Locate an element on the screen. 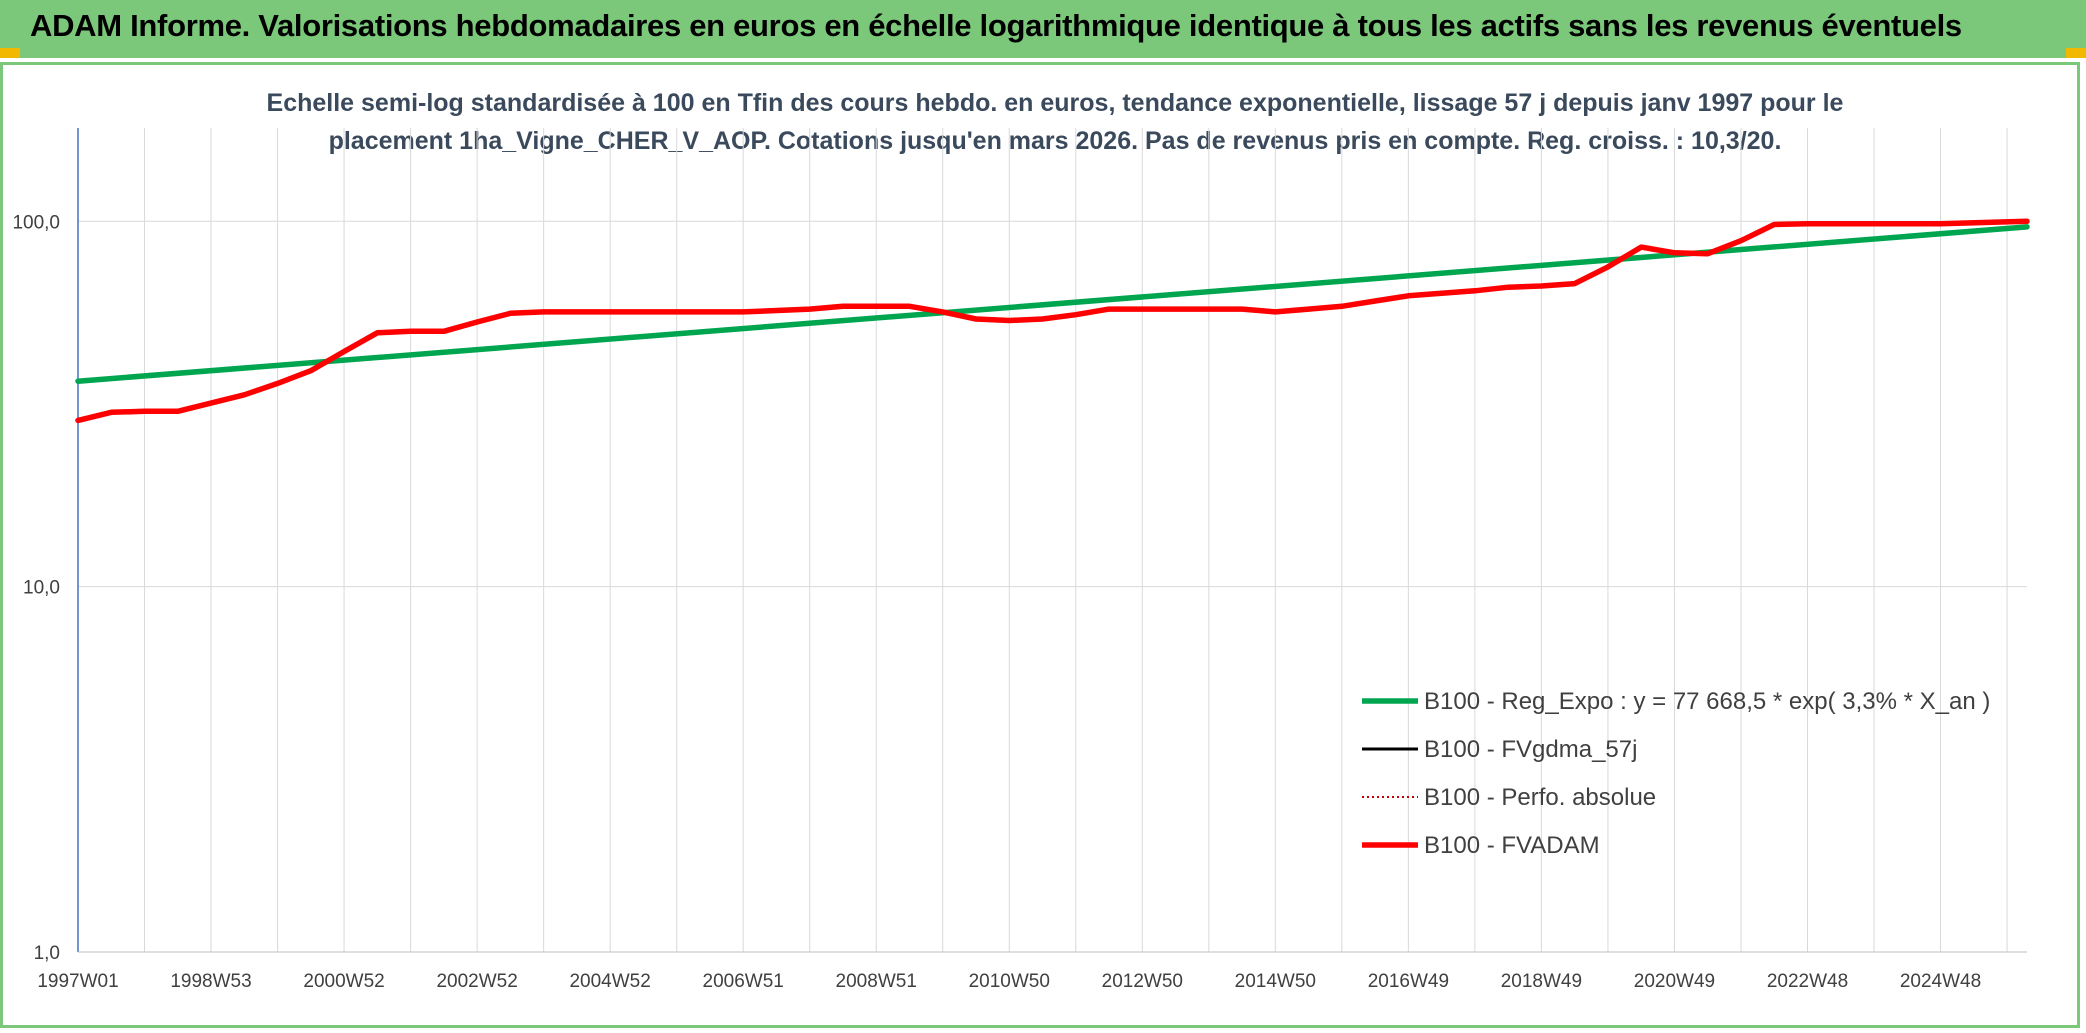 The image size is (2086, 1033). x-tick-label: 2024W48 is located at coordinates (1940, 981).